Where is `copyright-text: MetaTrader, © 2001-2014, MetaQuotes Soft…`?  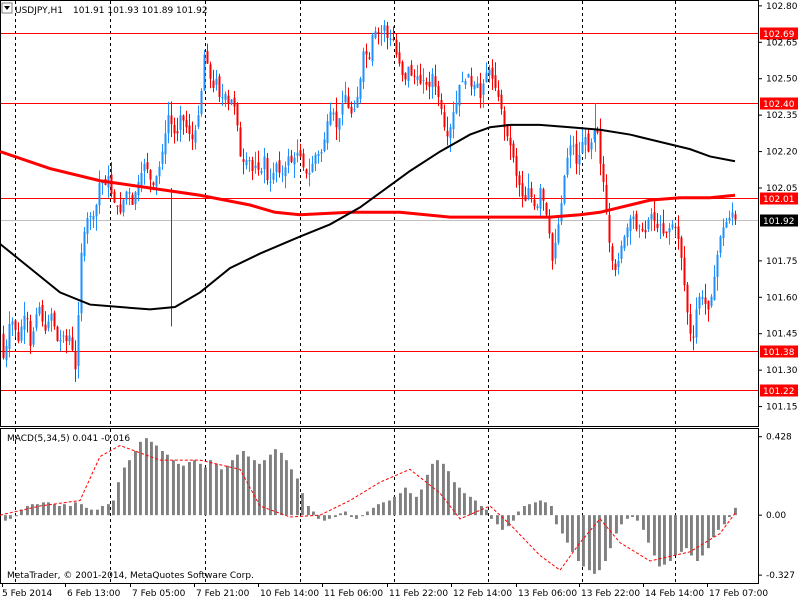
copyright-text: MetaTrader, © 2001-2014, MetaQuotes Soft… is located at coordinates (130, 576).